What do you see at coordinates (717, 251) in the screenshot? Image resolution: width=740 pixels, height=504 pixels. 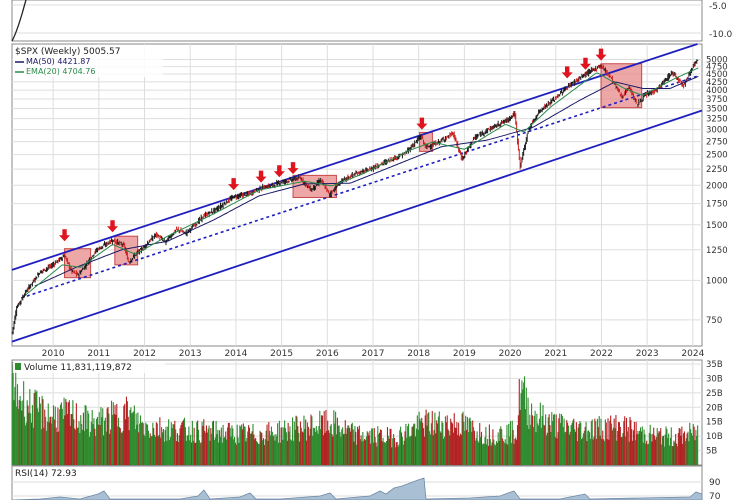 I see `price-tick-label: 1250` at bounding box center [717, 251].